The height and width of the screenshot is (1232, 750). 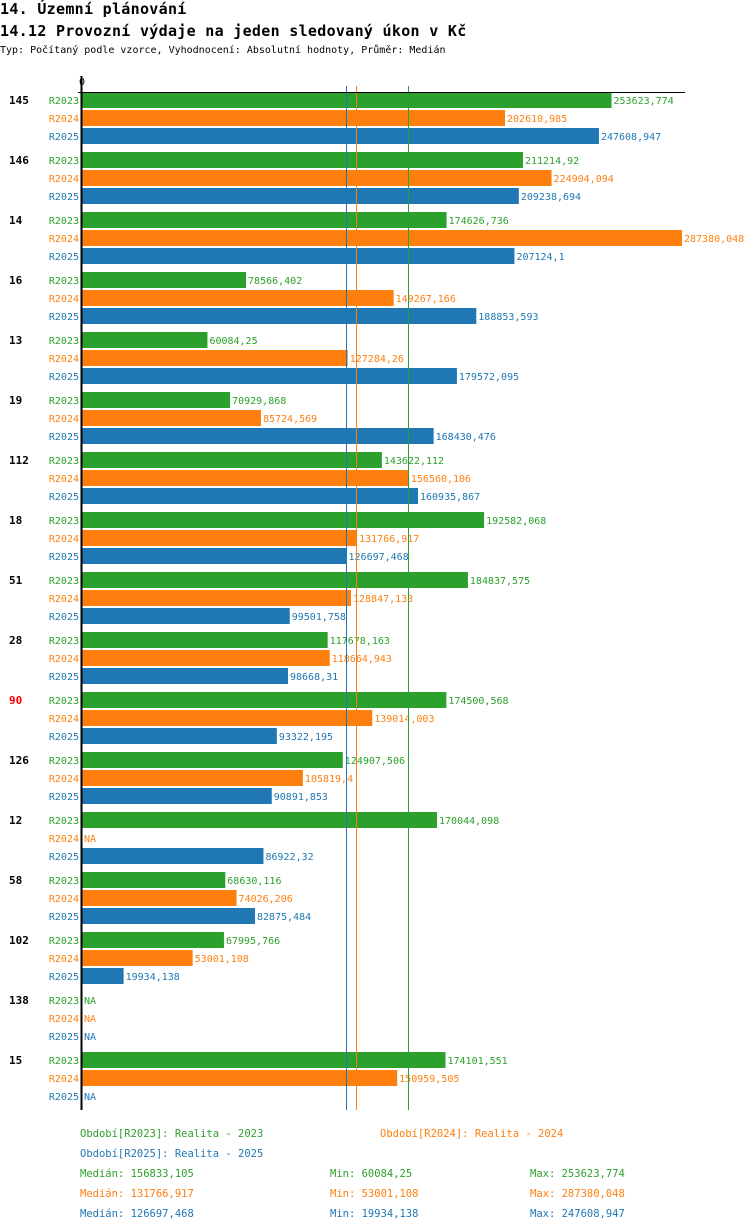 What do you see at coordinates (222, 959) in the screenshot?
I see `data-label: 53001,108` at bounding box center [222, 959].